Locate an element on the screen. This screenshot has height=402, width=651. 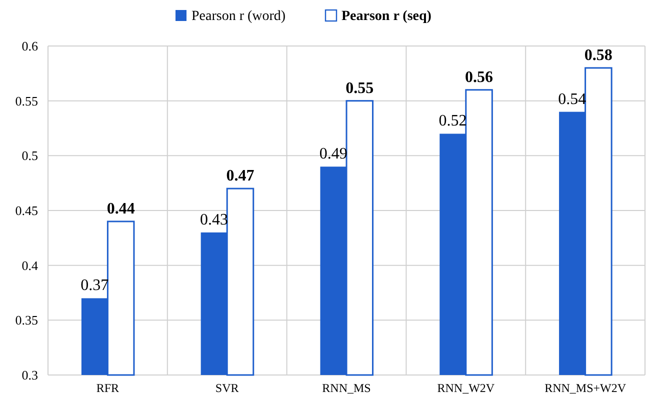
x-tick-label: RNN_W2V is located at coordinates (466, 388).